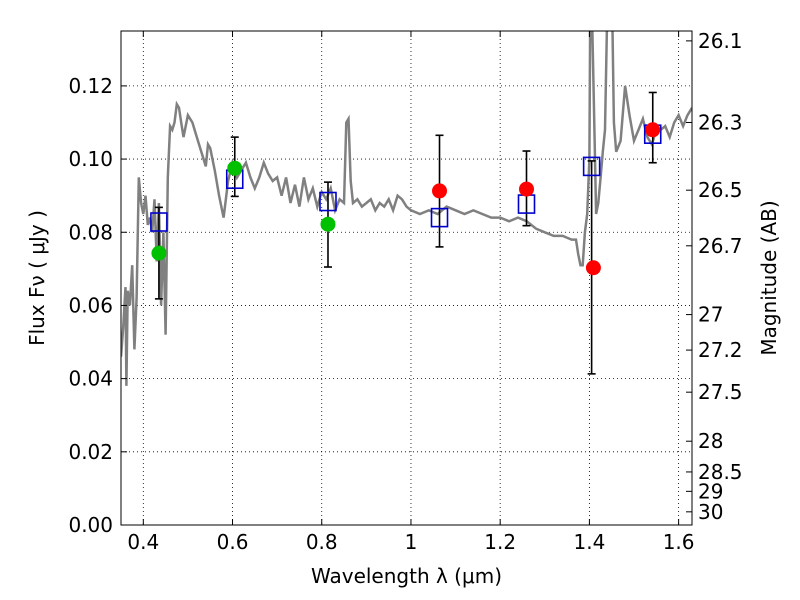 The width and height of the screenshot is (800, 600). Describe the element at coordinates (143, 542) in the screenshot. I see `x-tick-label: 0.4` at that location.